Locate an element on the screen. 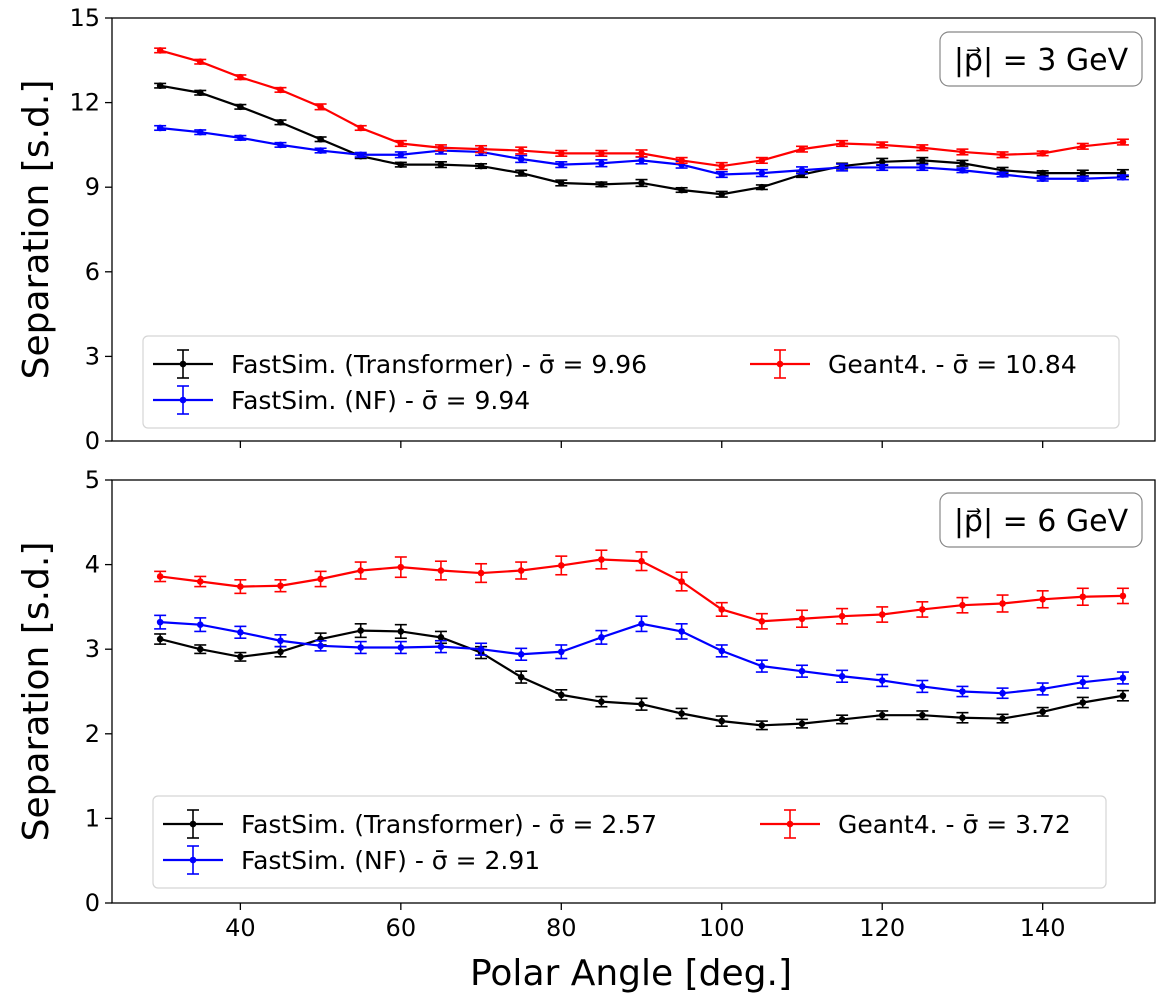  y-axis-label: Separation [s.d.] is located at coordinates (36, 692).